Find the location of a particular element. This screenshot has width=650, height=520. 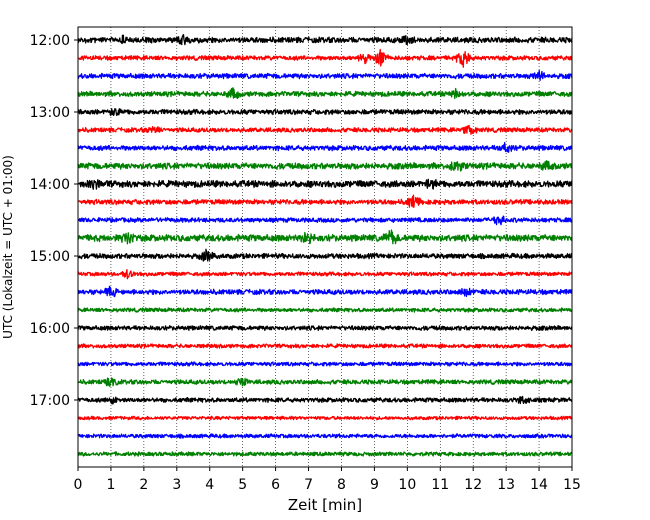

y-tick-label: 14:00 is located at coordinates (50, 185).